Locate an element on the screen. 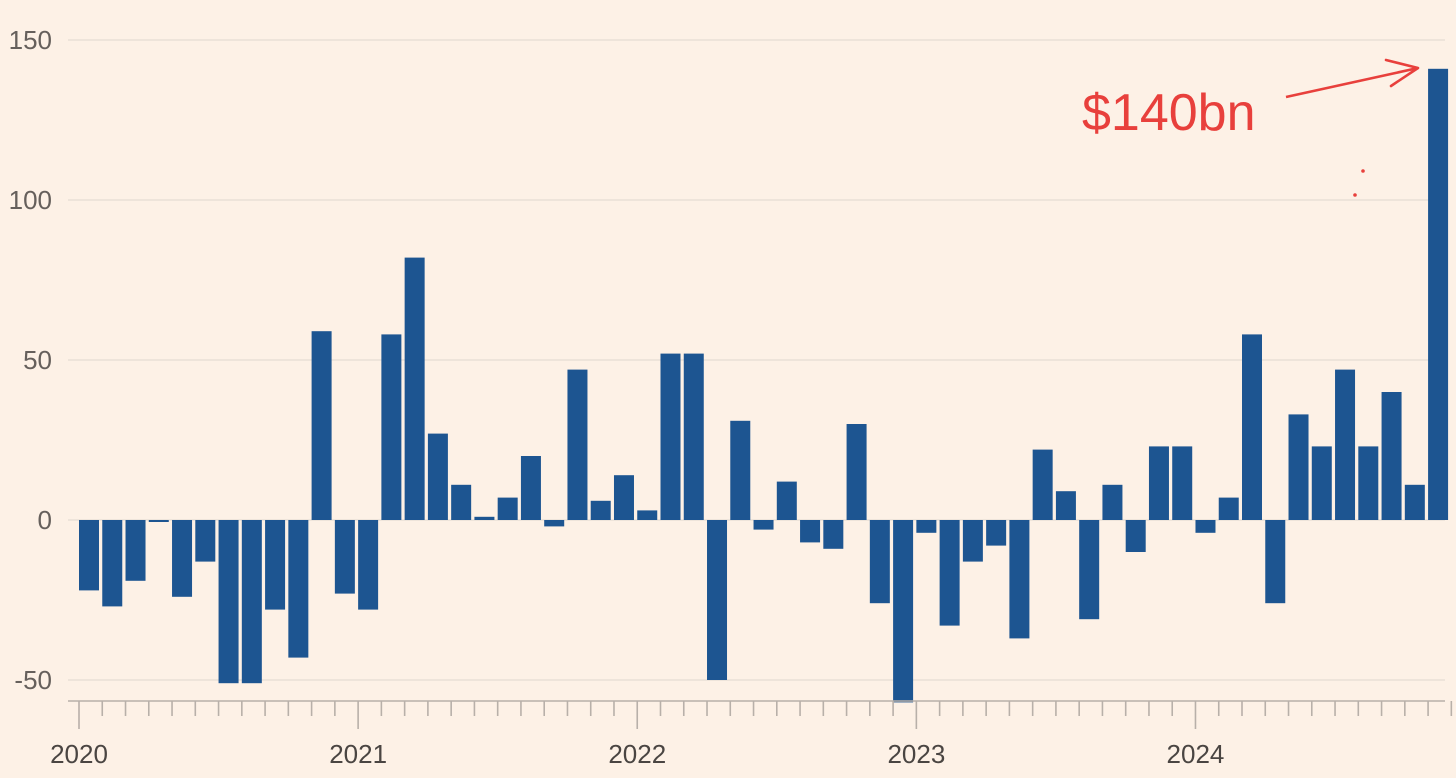 This screenshot has width=1456, height=778. x-tick-label: 2023 is located at coordinates (916, 754).